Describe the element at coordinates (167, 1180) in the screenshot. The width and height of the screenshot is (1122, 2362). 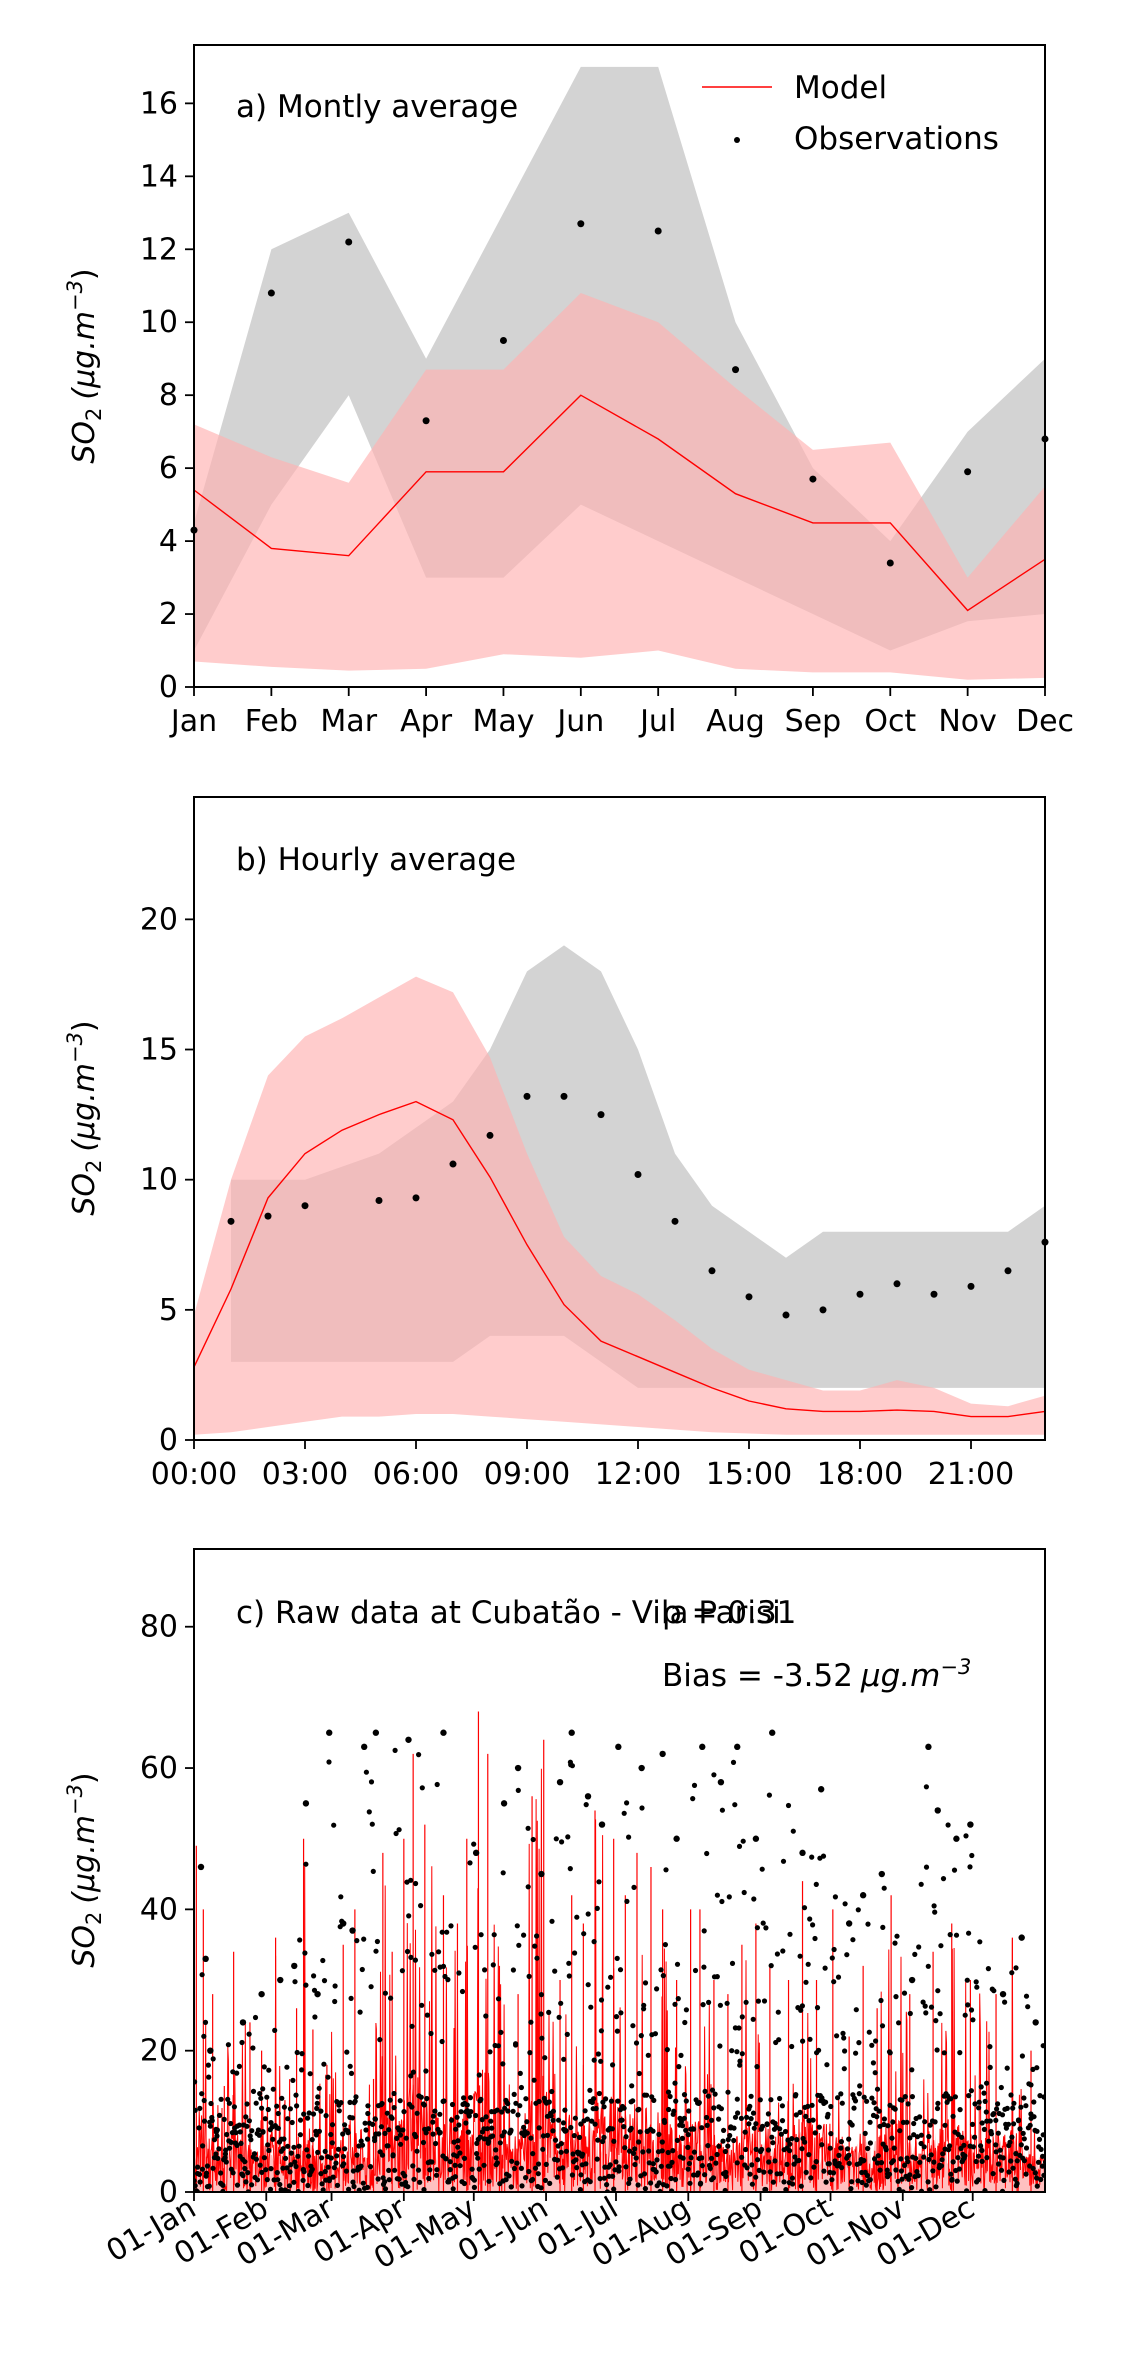
I see `panel-b-y-ticks: 0 5 10 15 20` at that location.